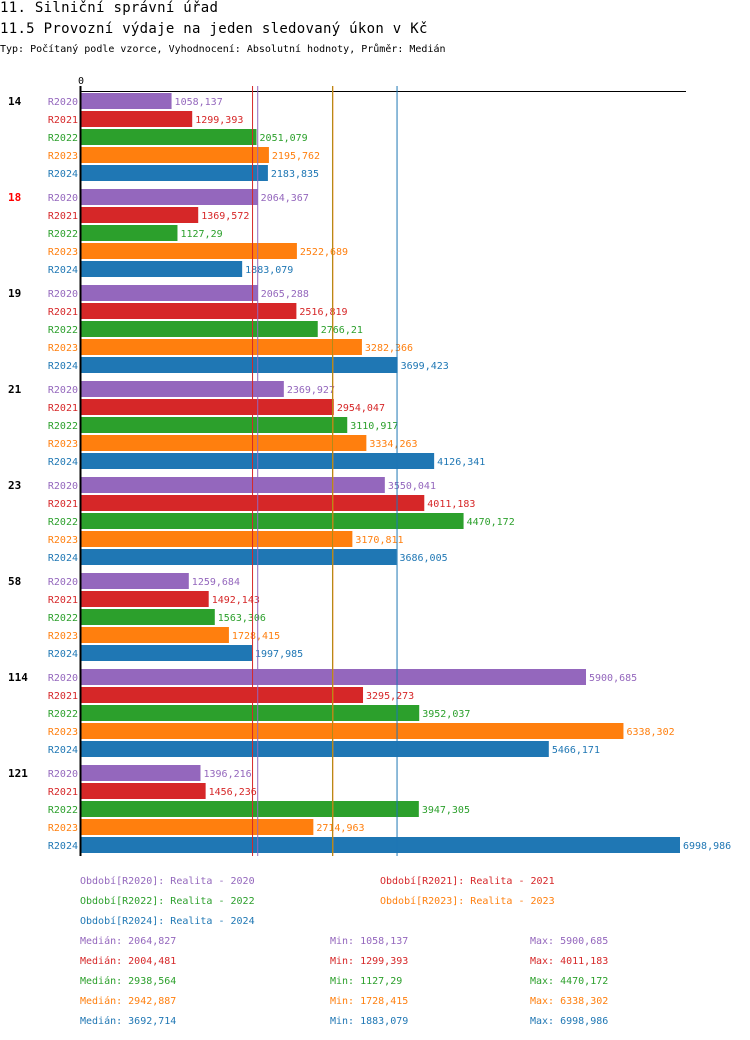 Image resolution: width=750 pixels, height=1040 pixels. Describe the element at coordinates (128, 981) in the screenshot. I see `stat-median: Medián: 2938,564` at that location.